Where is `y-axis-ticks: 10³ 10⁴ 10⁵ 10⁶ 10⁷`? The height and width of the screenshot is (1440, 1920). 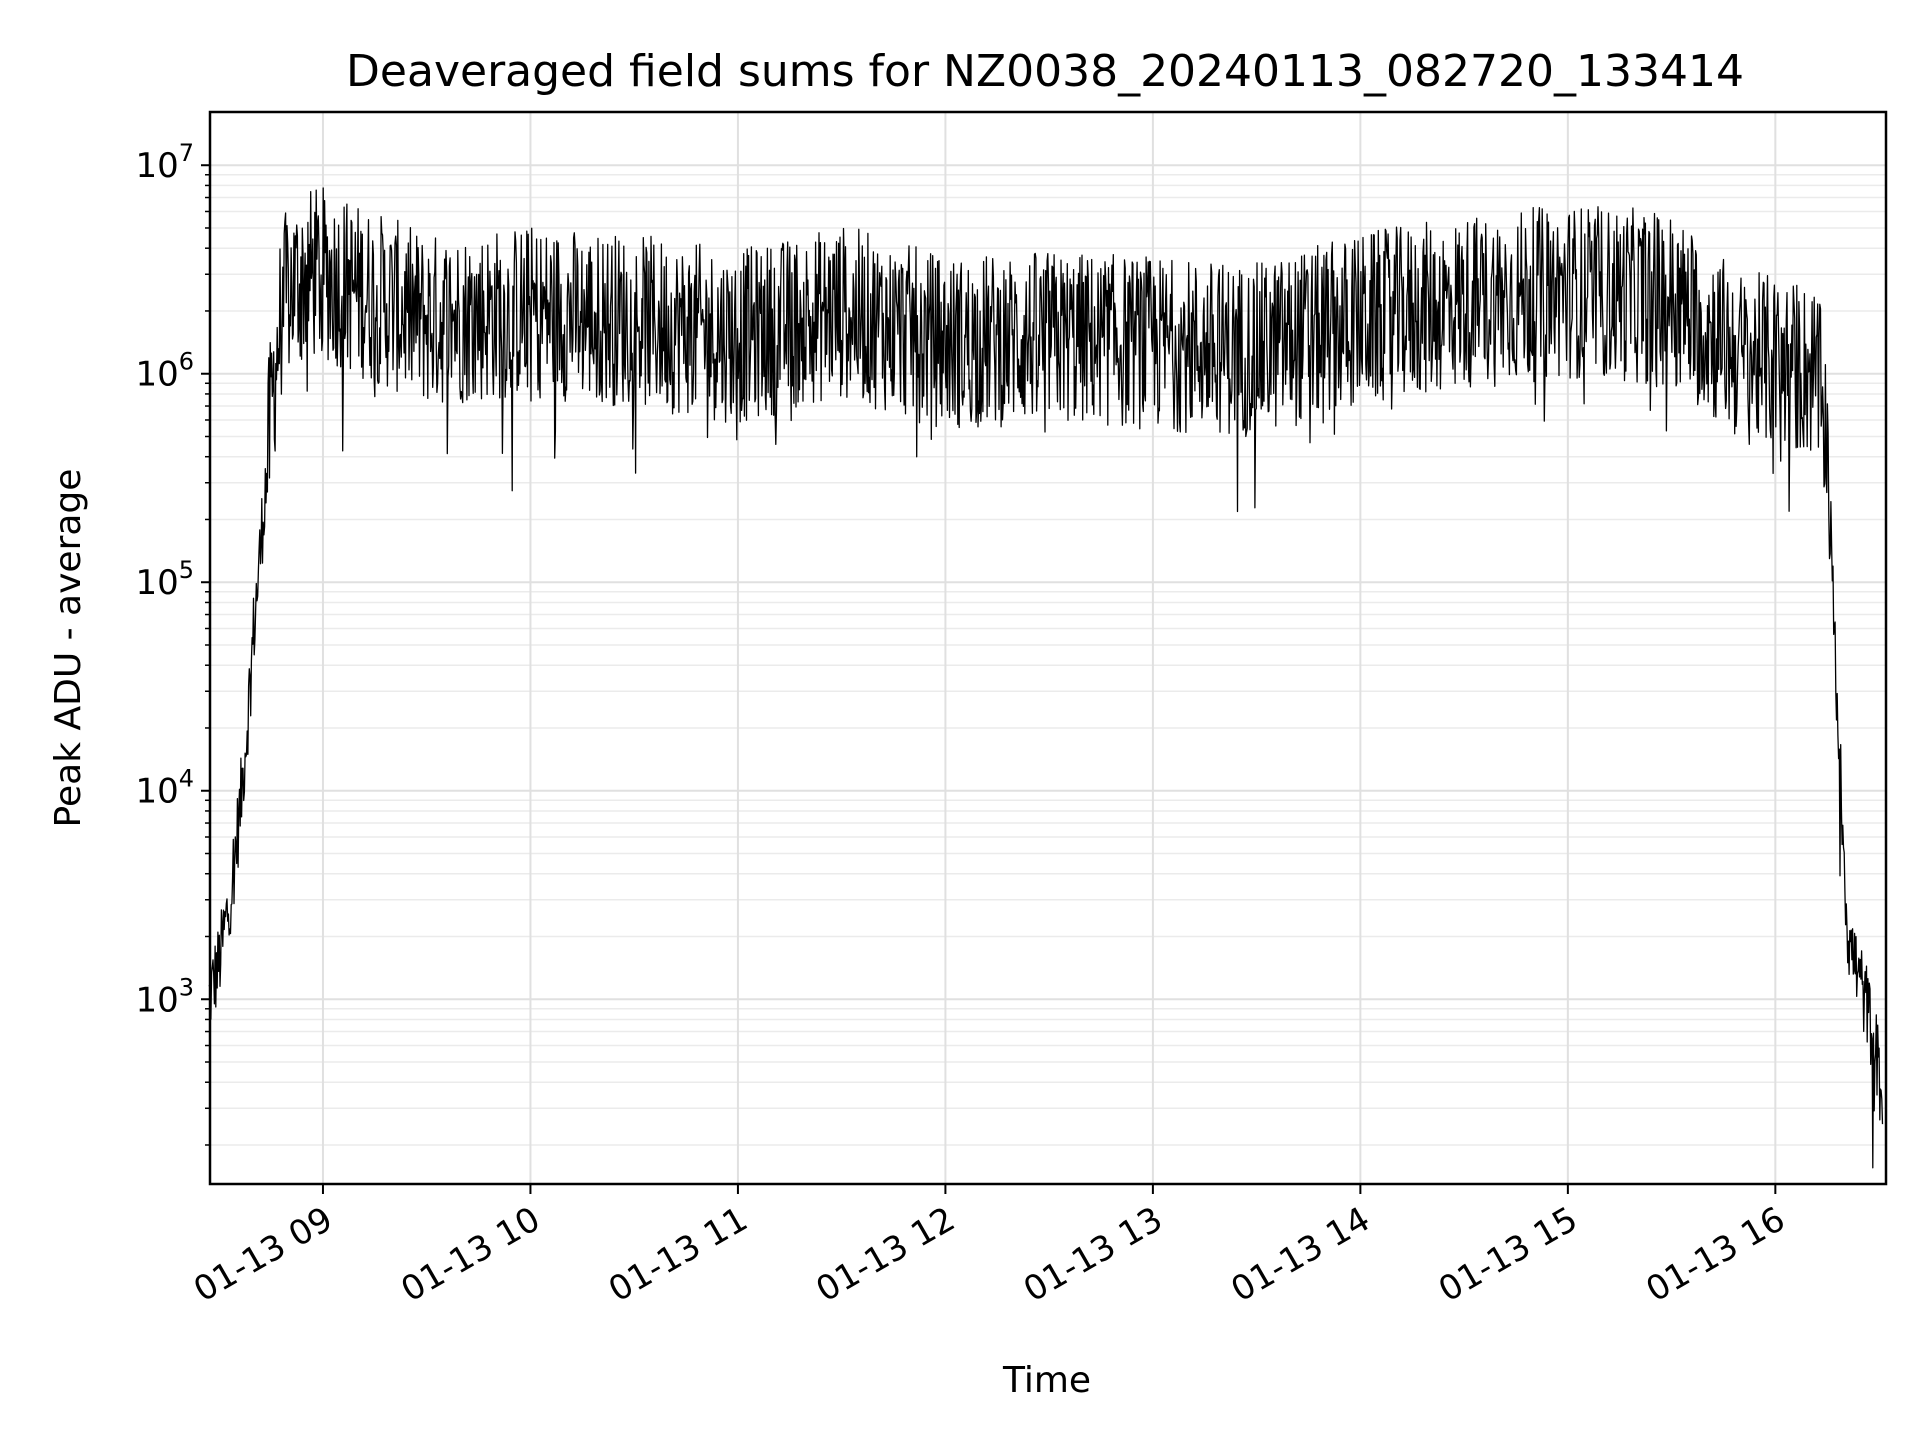 y-axis-ticks: 10³ 10⁴ 10⁵ 10⁶ 10⁷ is located at coordinates (172, 642).